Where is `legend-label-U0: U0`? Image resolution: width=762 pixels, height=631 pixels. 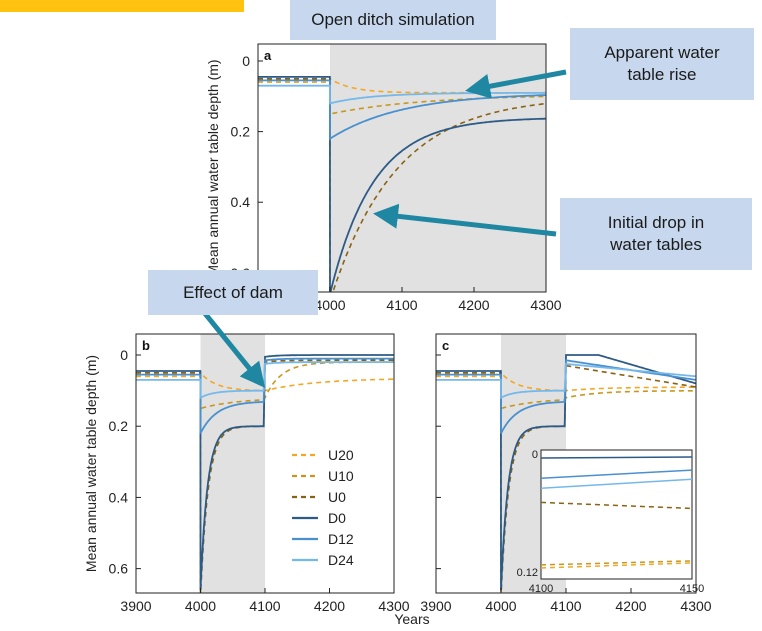 legend-label-U0: U0 is located at coordinates (337, 497).